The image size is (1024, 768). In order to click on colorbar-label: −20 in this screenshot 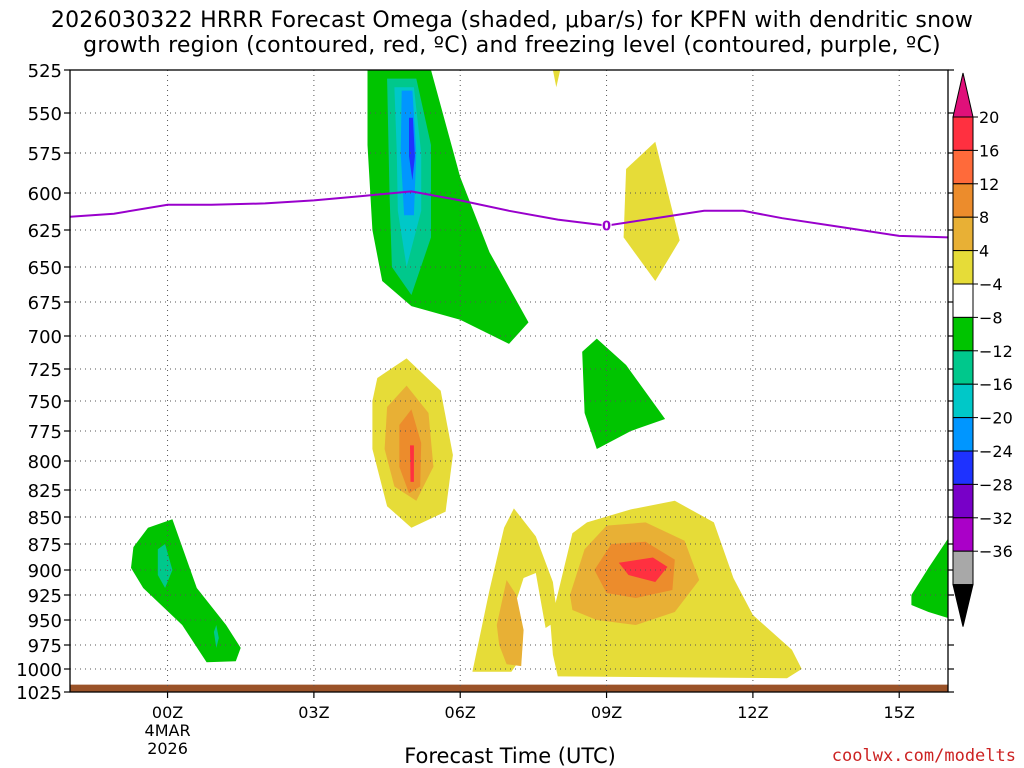, I will do `click(996, 418)`.